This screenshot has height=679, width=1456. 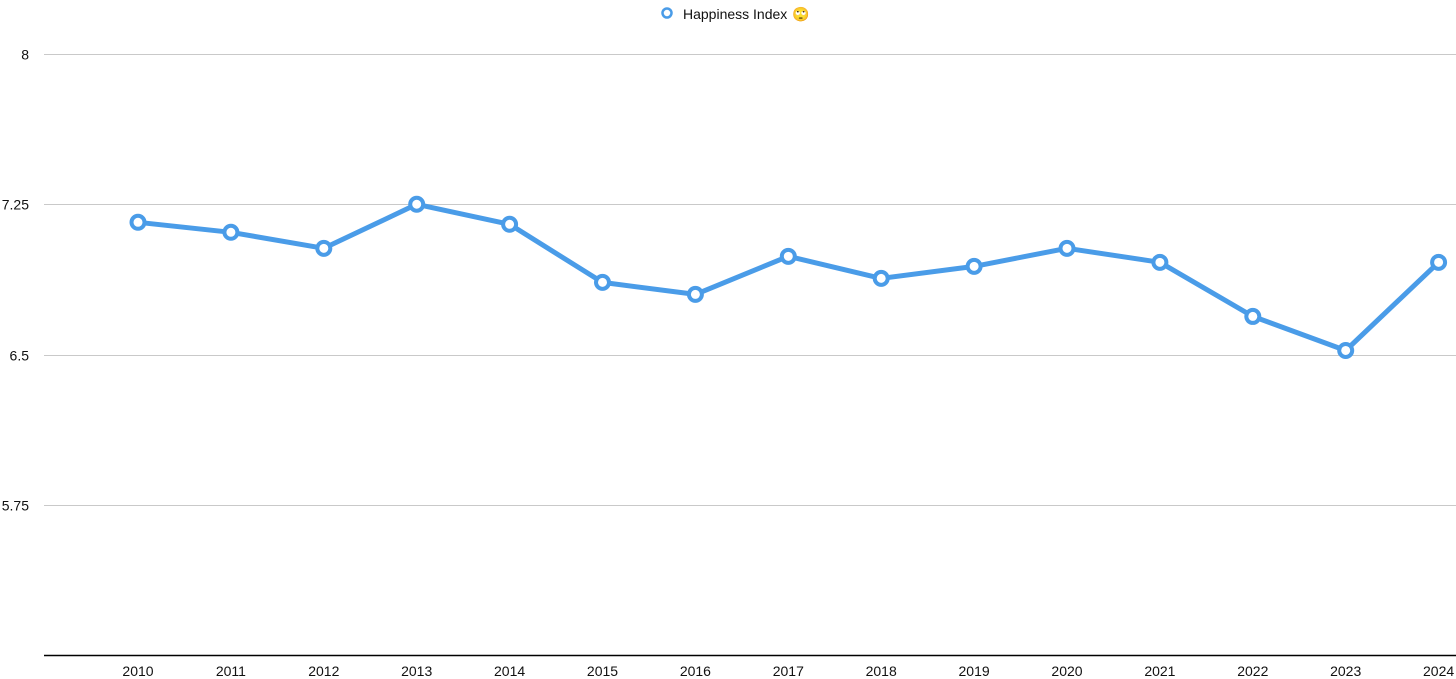 I want to click on legend: Happiness Index 🙄, so click(x=735, y=14).